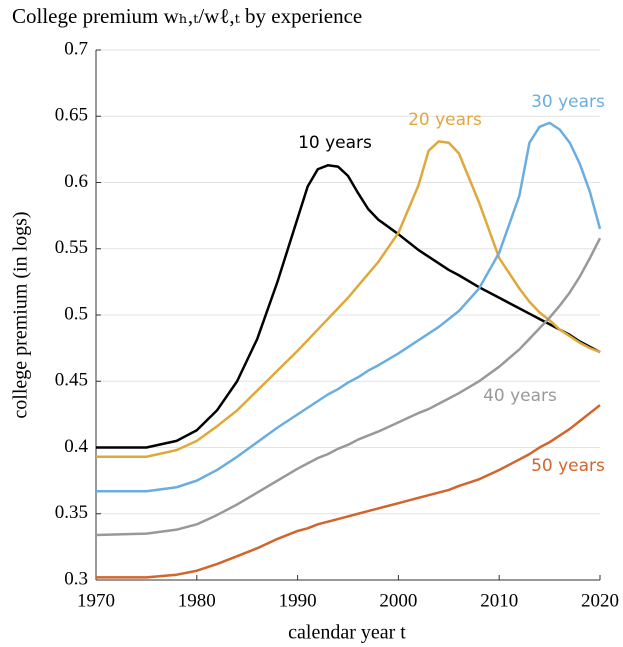 This screenshot has height=647, width=623. Describe the element at coordinates (520, 396) in the screenshot. I see `series-label: 40 years` at that location.